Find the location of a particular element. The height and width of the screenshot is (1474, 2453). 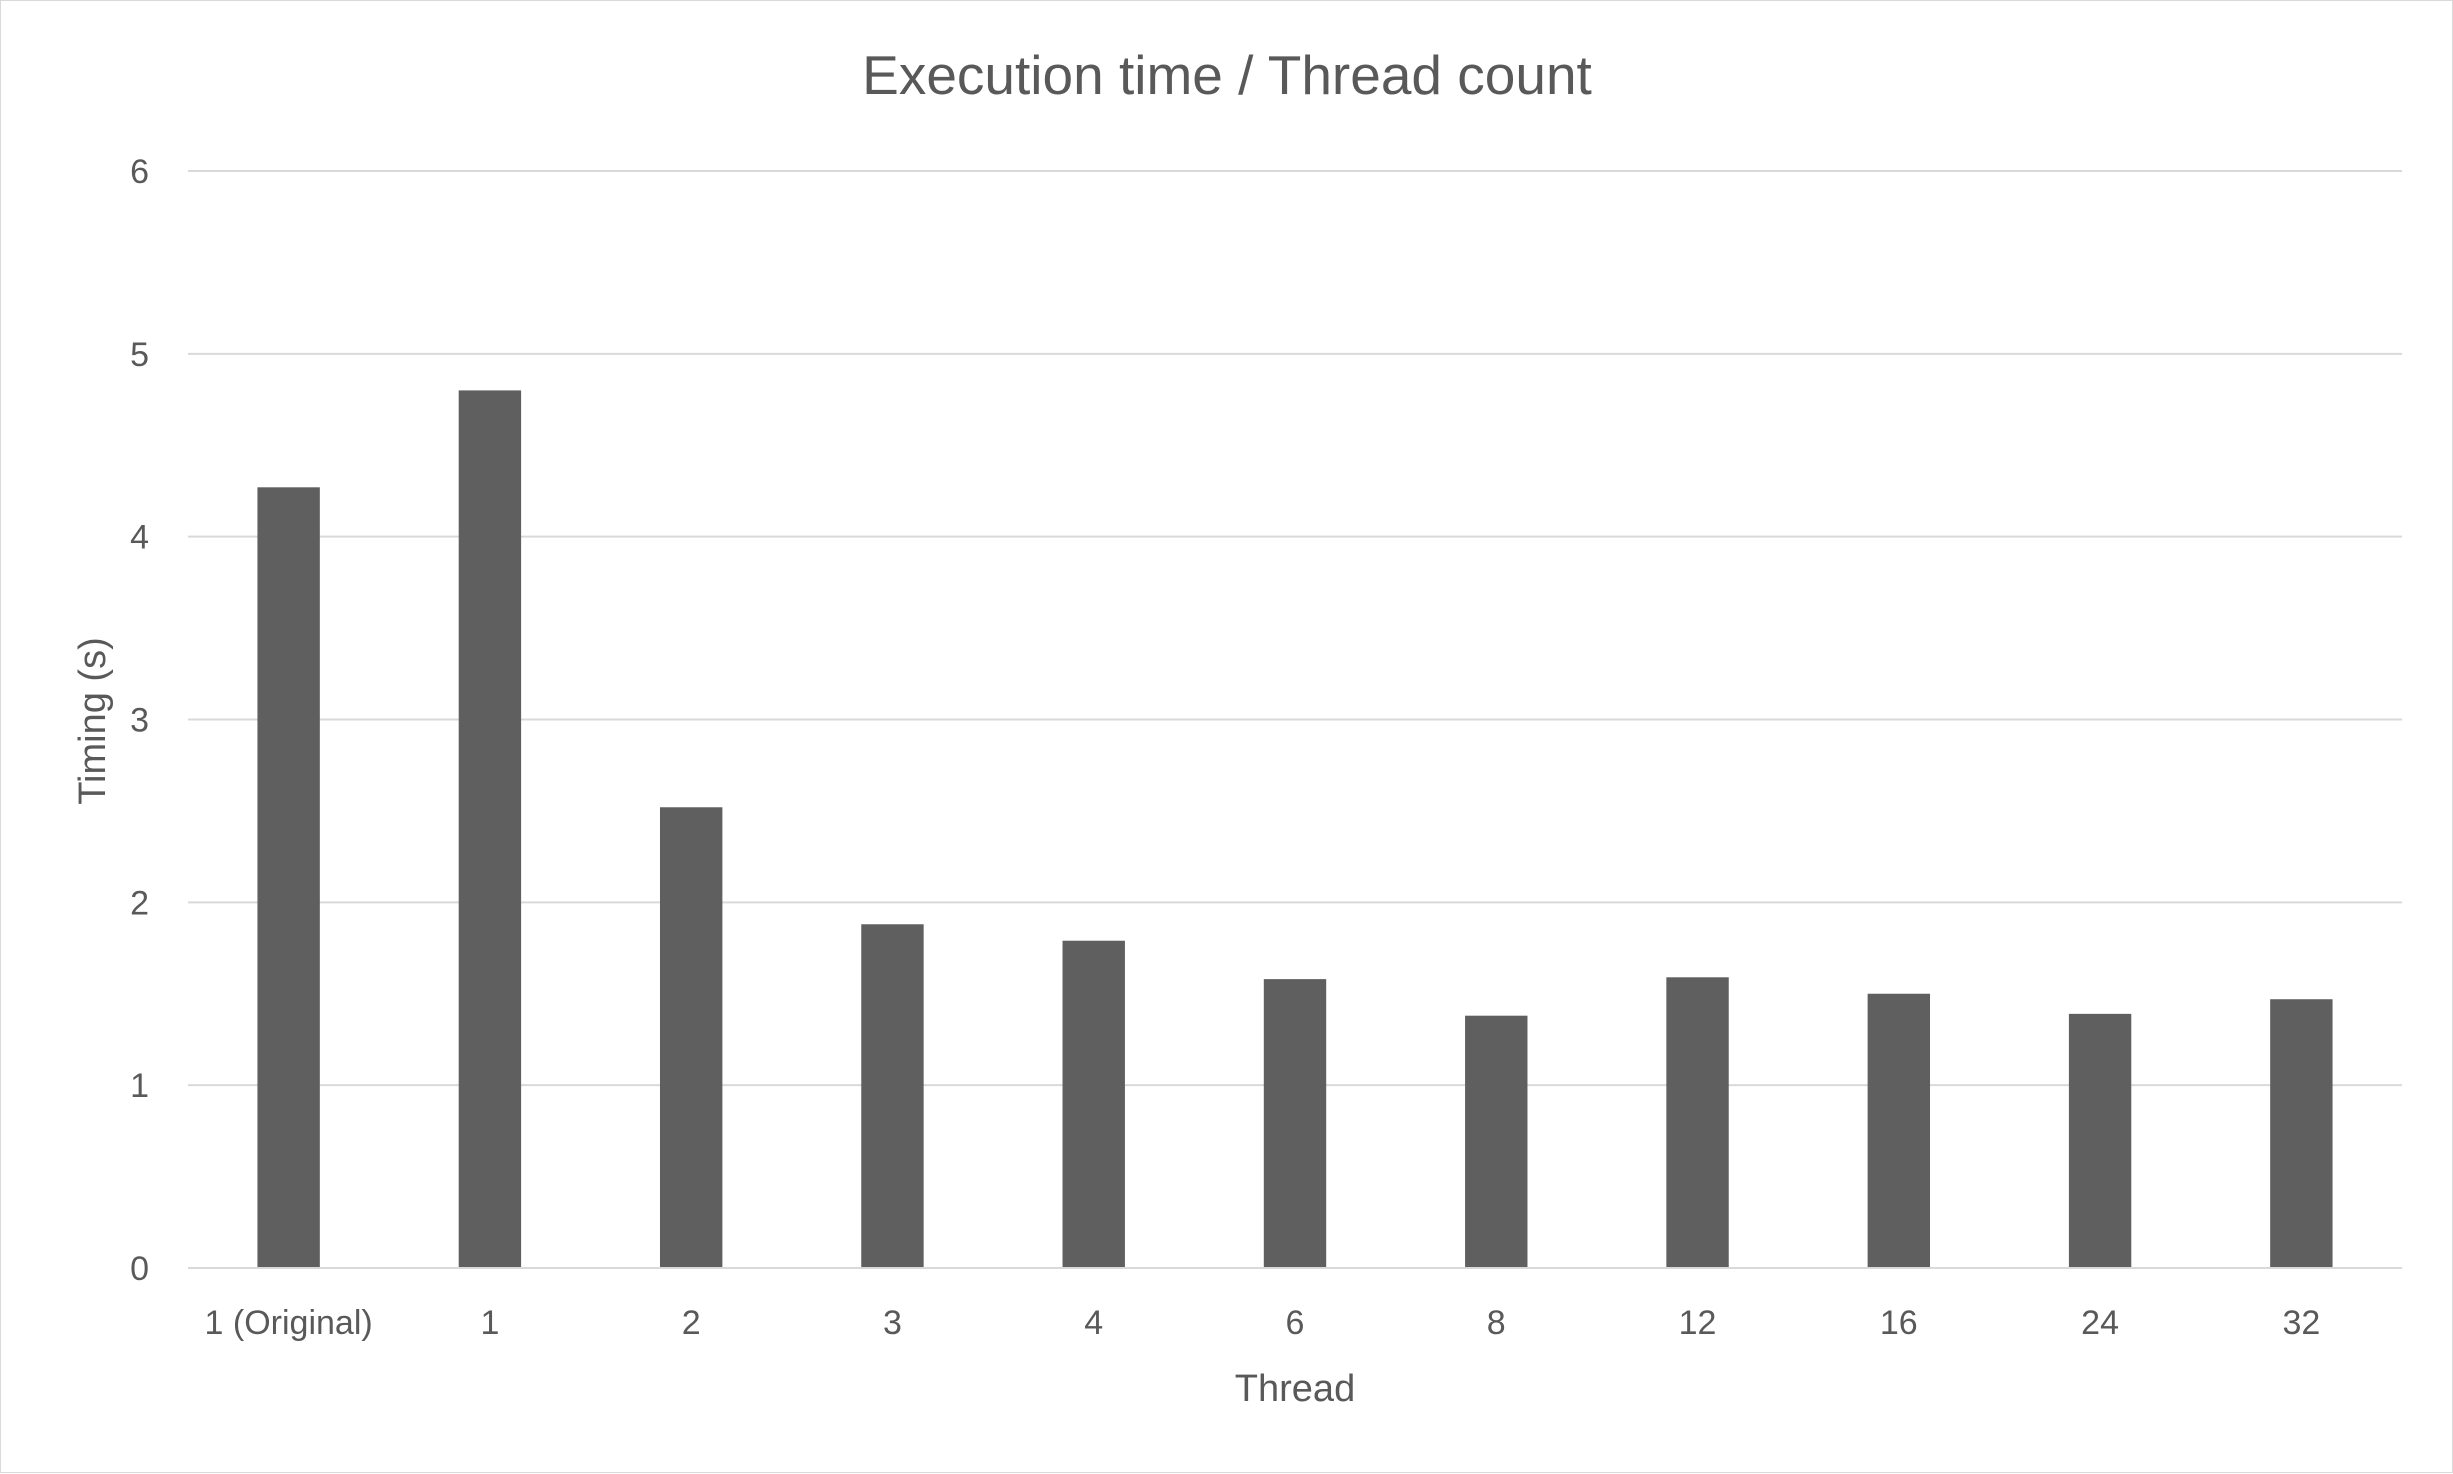

chart-title: Execution time / Thread count is located at coordinates (1227, 75).